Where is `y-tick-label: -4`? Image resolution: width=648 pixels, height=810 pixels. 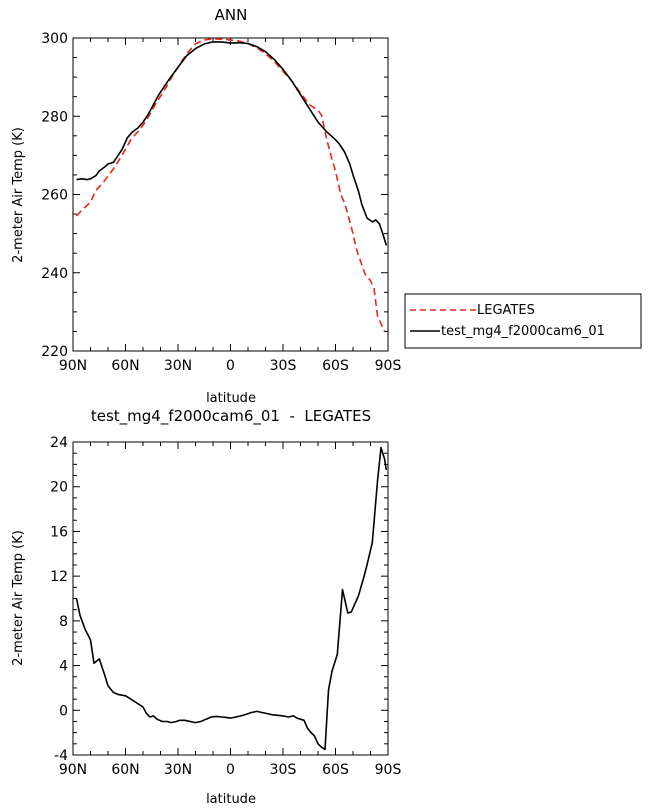
y-tick-label: -4 is located at coordinates (61, 756).